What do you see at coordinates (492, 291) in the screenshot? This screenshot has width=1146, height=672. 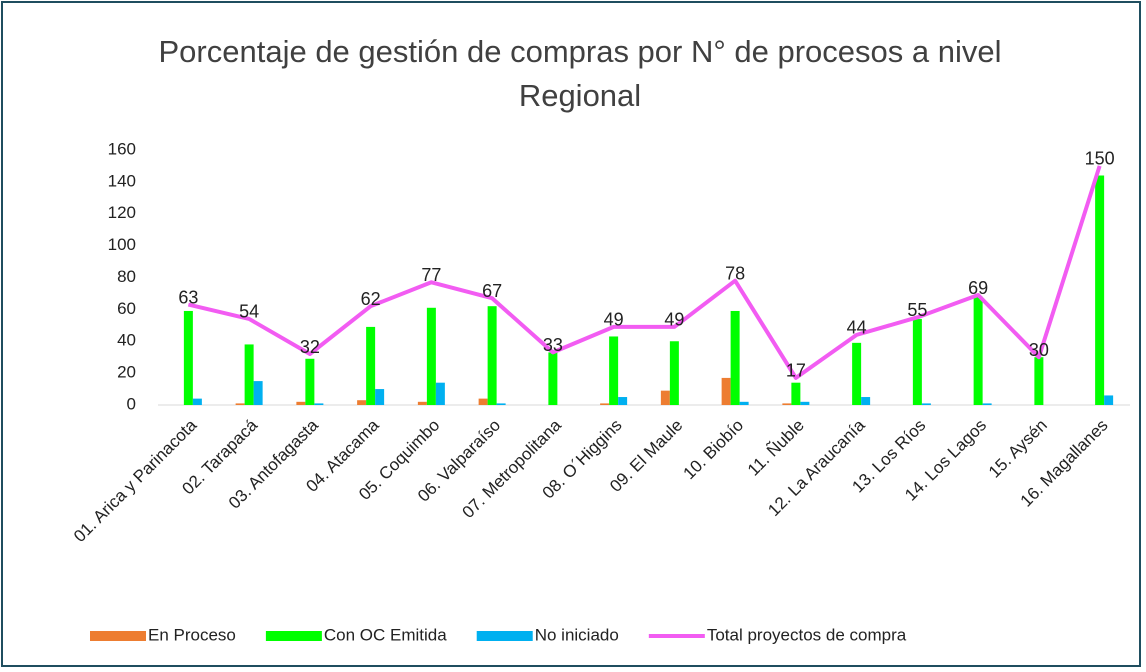 I see `data-label: 67` at bounding box center [492, 291].